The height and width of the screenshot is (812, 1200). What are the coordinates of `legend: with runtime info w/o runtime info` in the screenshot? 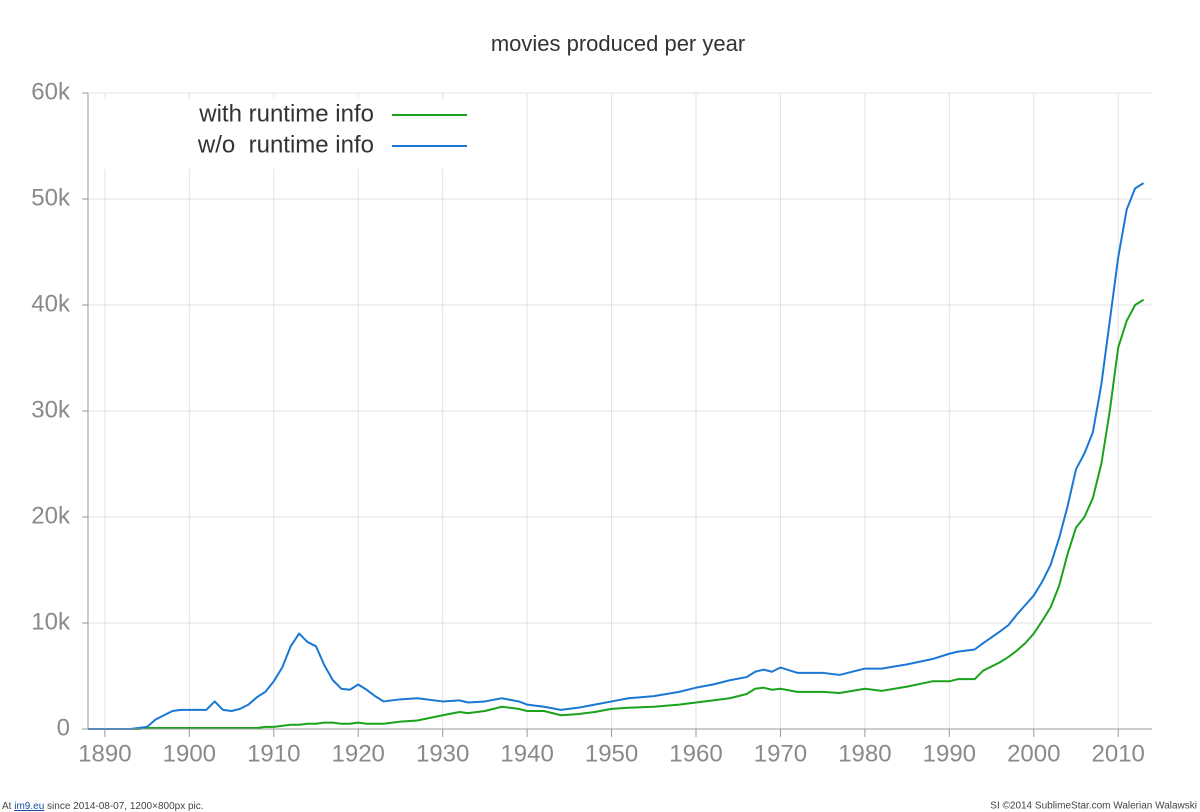 It's located at (285, 134).